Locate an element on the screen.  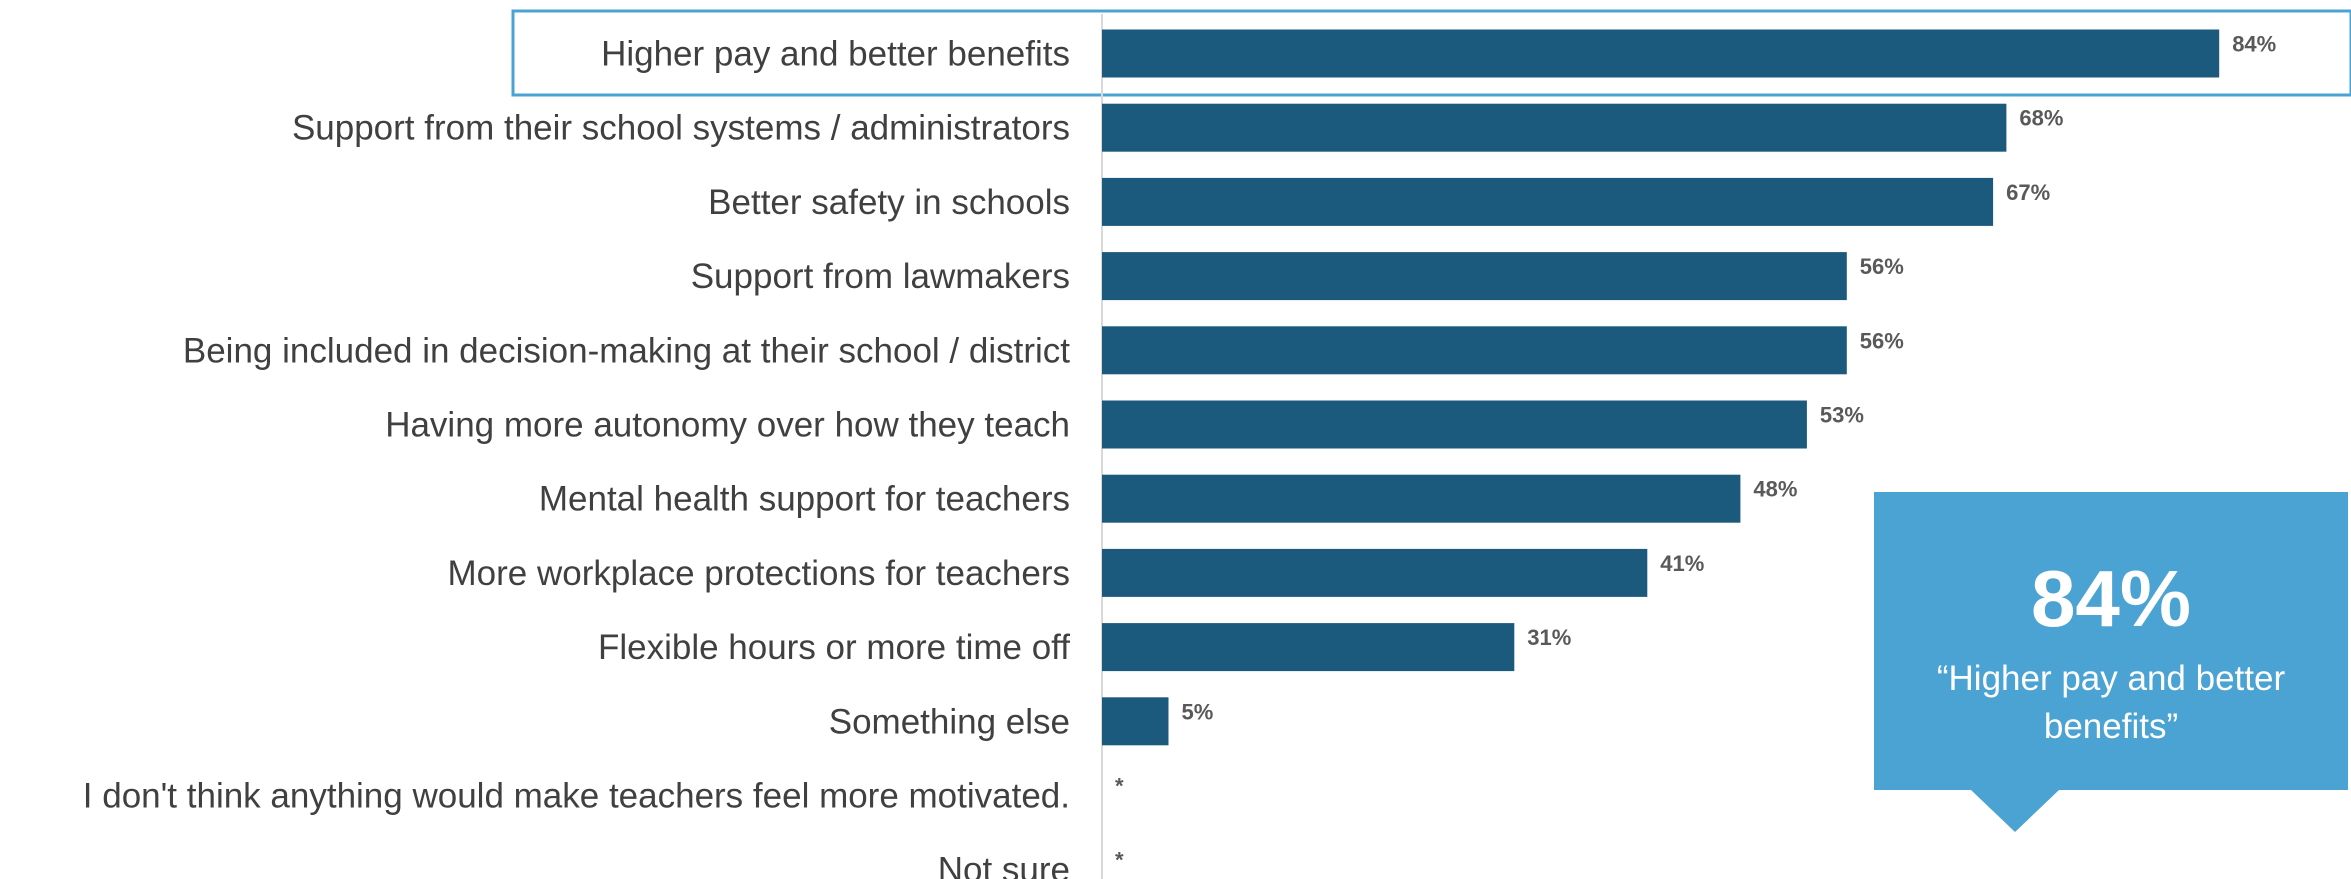
callout-text-line2: benefits” is located at coordinates (2111, 726).